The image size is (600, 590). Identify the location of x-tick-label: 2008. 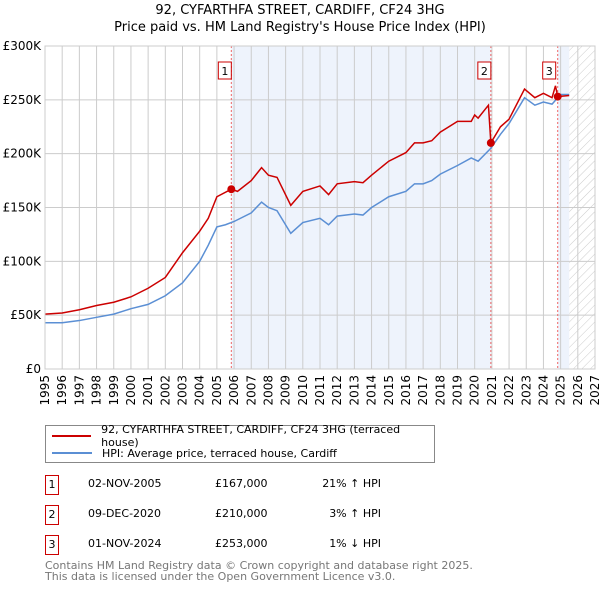
(268, 390).